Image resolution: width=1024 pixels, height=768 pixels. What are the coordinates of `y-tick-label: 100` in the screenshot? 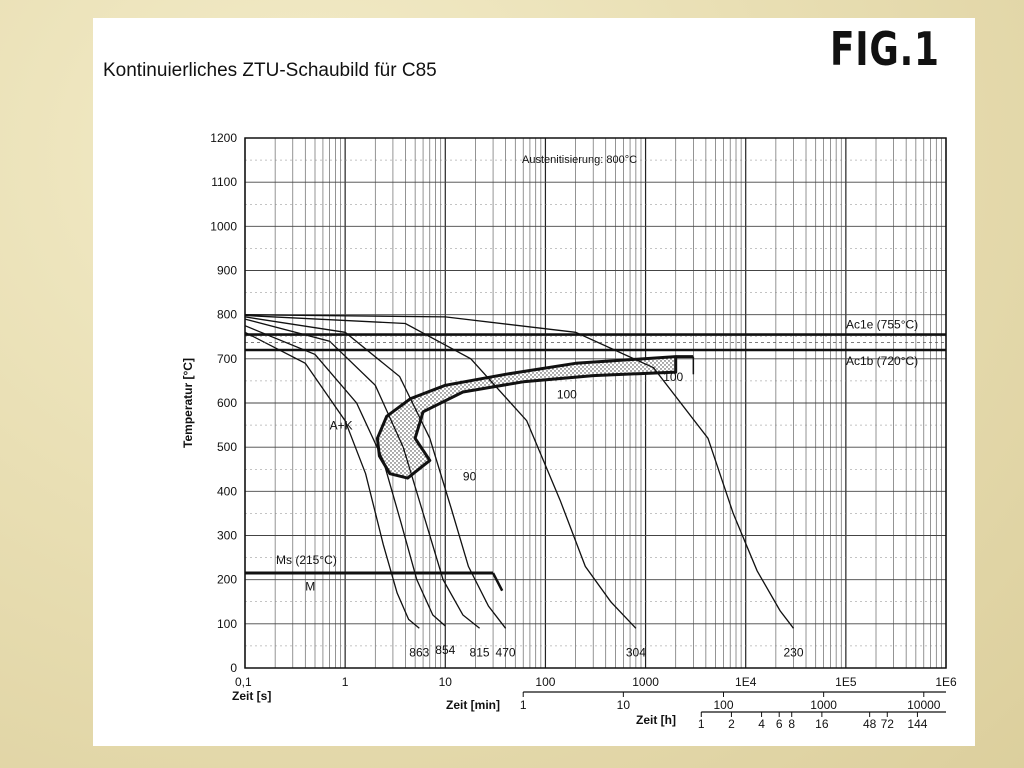 It's located at (227, 624).